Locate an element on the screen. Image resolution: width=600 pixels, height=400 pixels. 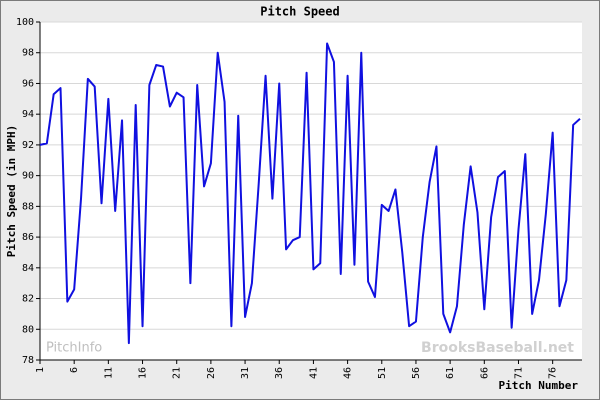
y-tick-label: 82 is located at coordinates (28, 299).